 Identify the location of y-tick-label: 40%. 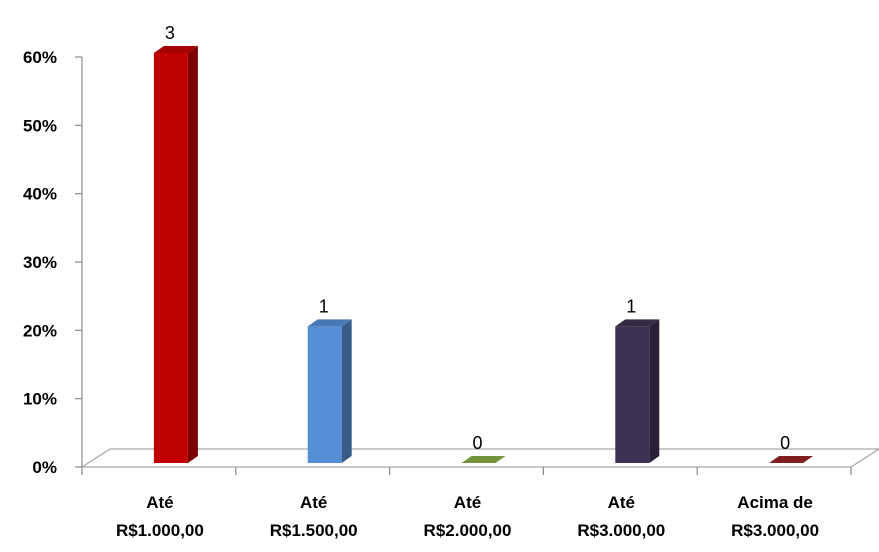
(40, 194).